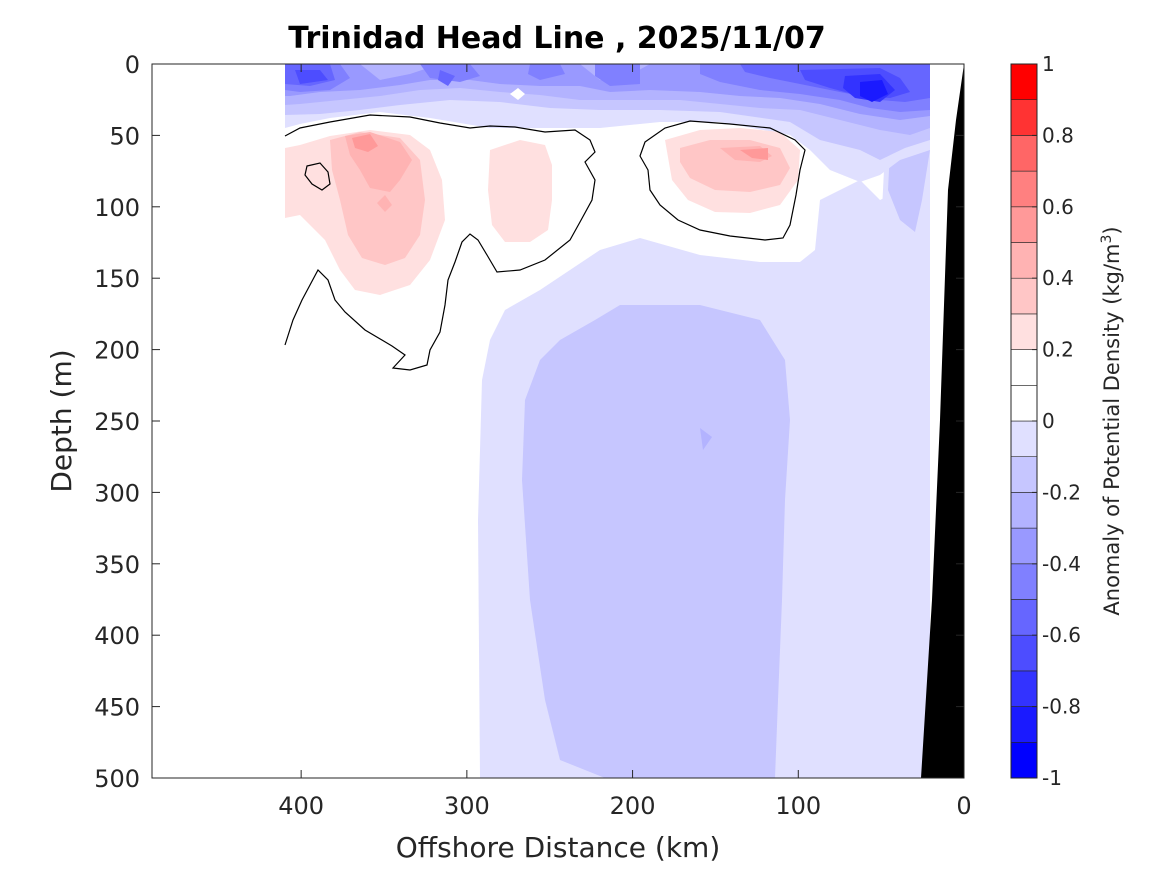  Describe the element at coordinates (1058, 135) in the screenshot. I see `colorbar-tick-label: 0.8` at that location.